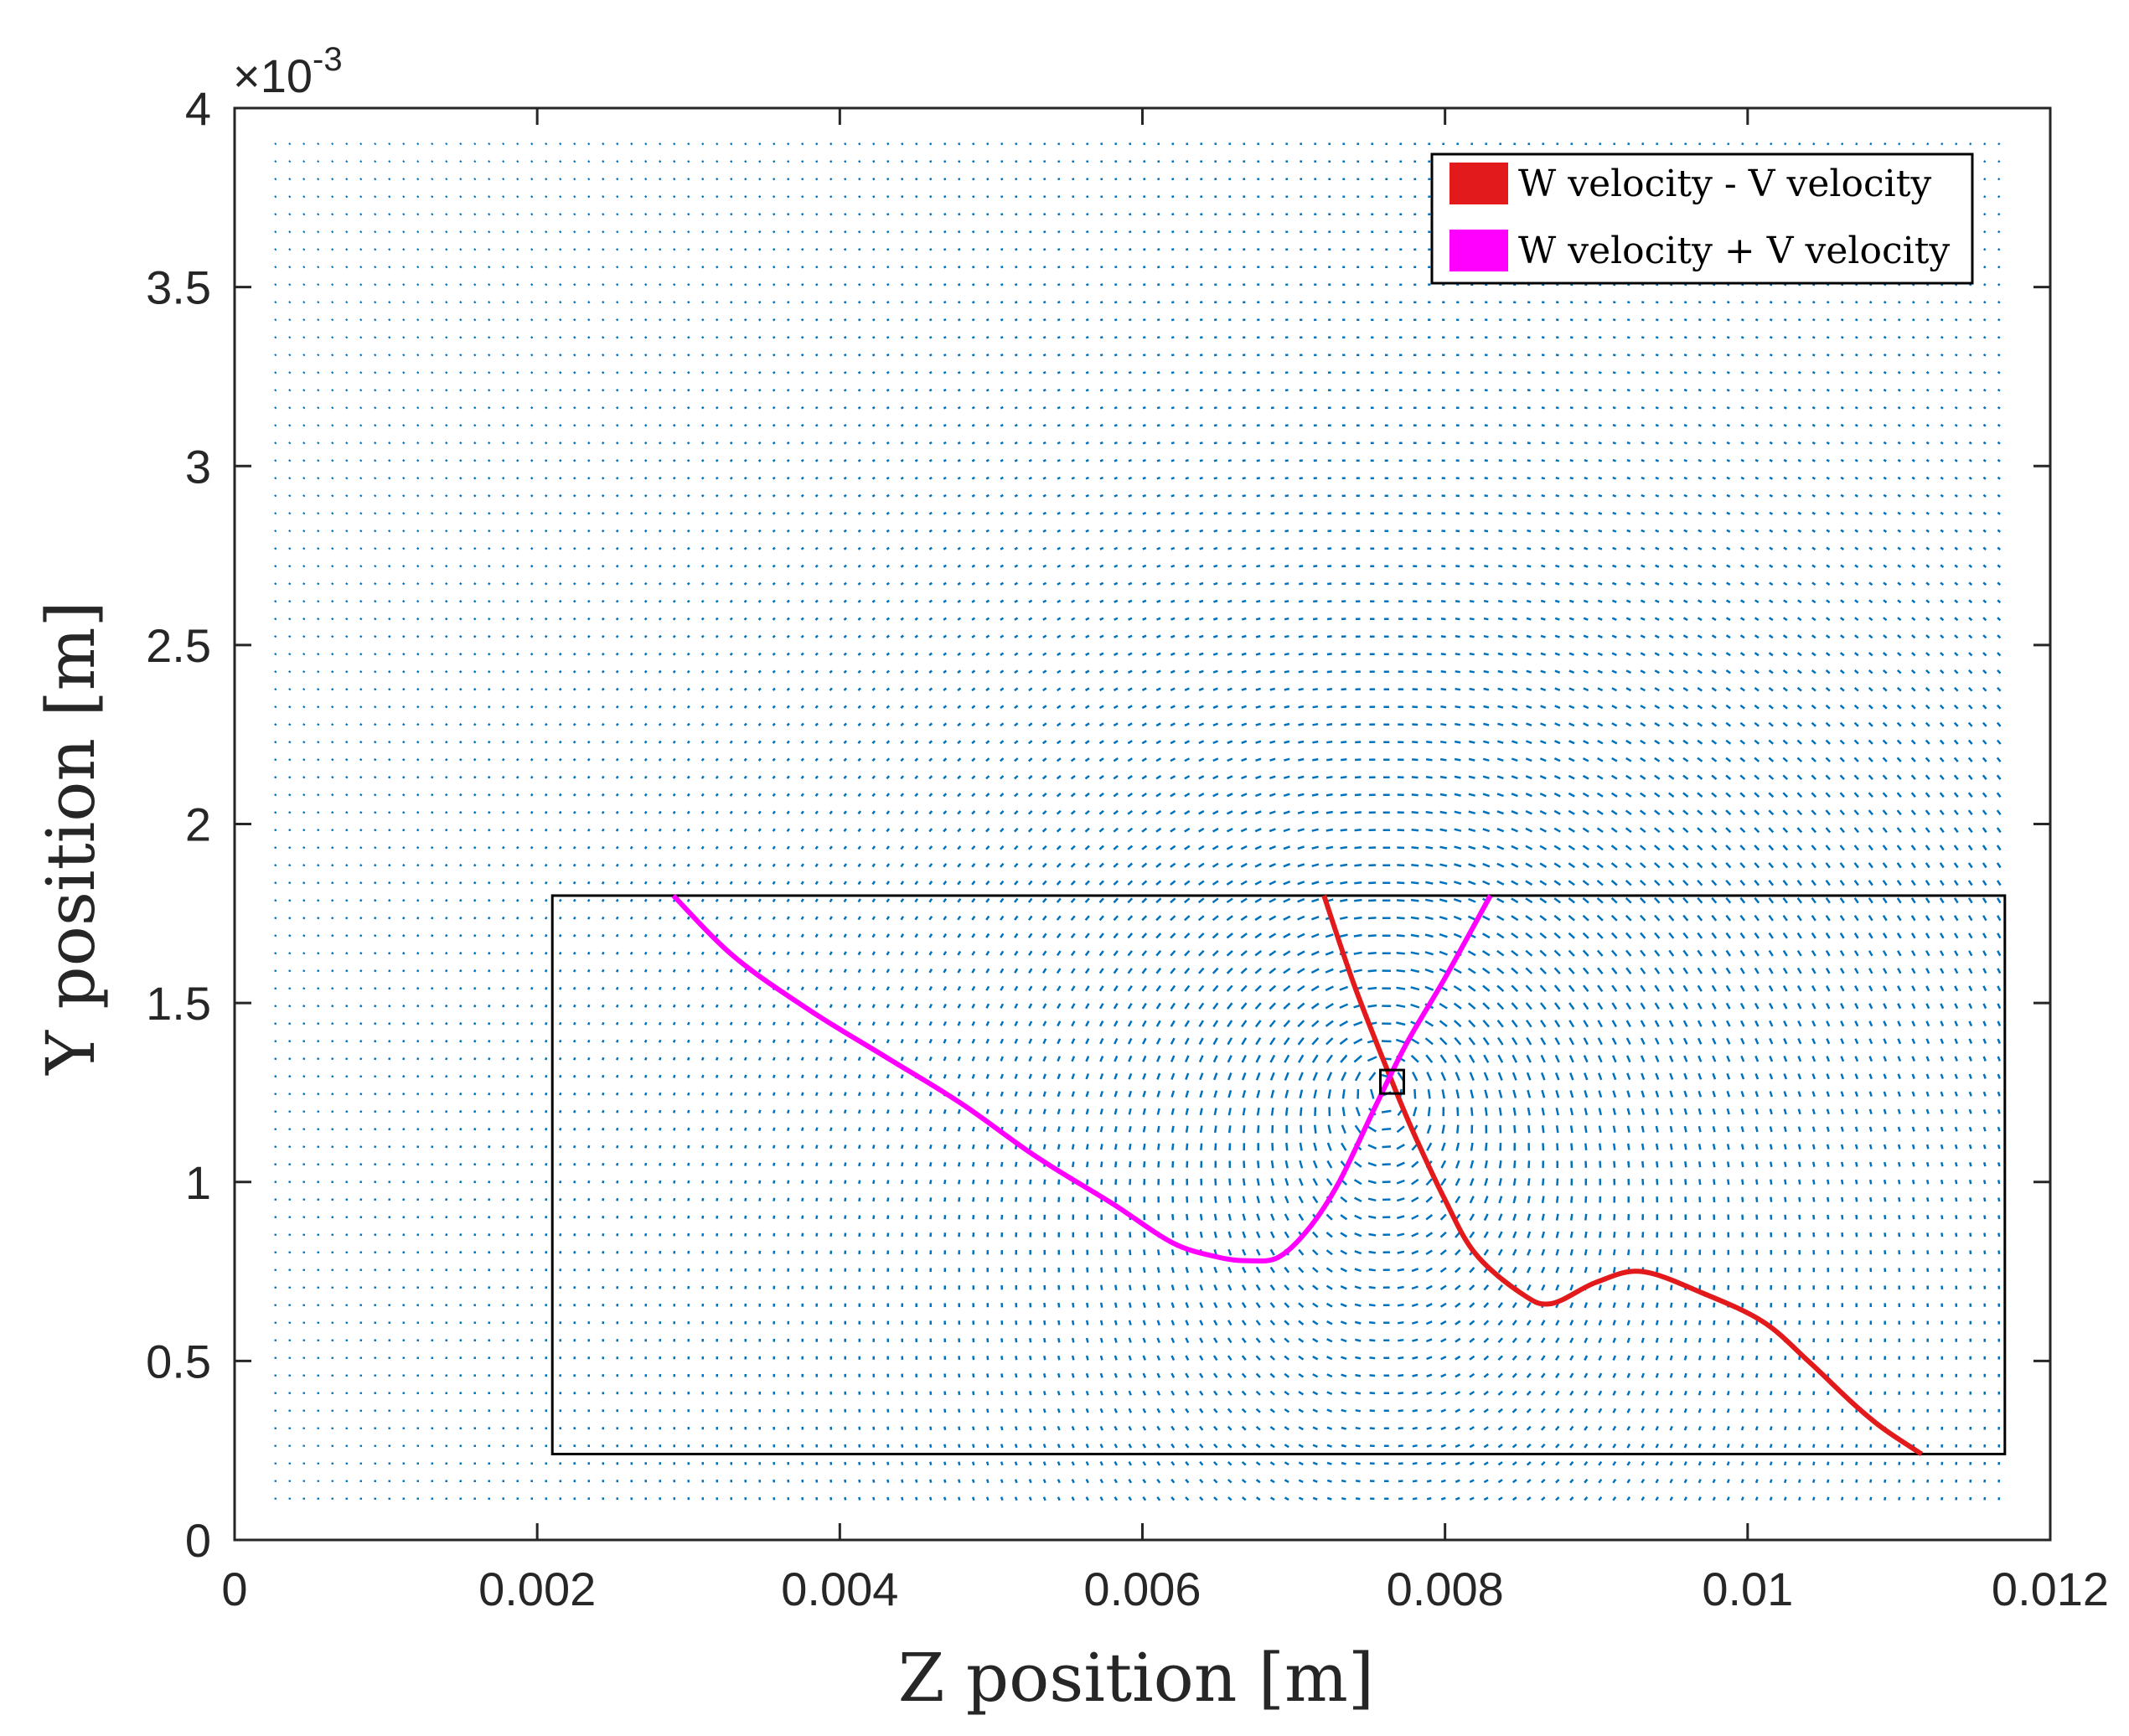 The height and width of the screenshot is (1736, 2129). What do you see at coordinates (1136, 1678) in the screenshot?
I see `x-axis-label: Z position [m]` at bounding box center [1136, 1678].